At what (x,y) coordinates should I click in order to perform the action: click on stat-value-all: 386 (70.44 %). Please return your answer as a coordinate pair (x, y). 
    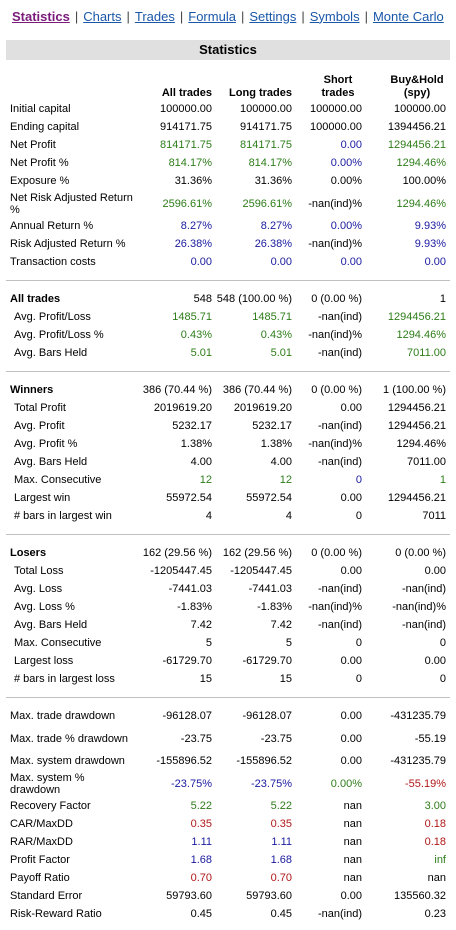
    Looking at the image, I should click on (177, 390).